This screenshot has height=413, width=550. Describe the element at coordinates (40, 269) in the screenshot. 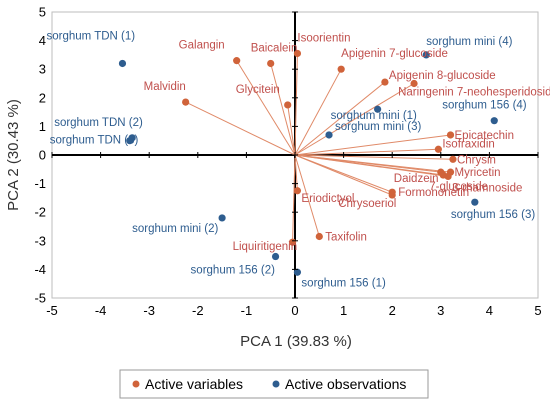

I see `y-tick-label: -4` at that location.